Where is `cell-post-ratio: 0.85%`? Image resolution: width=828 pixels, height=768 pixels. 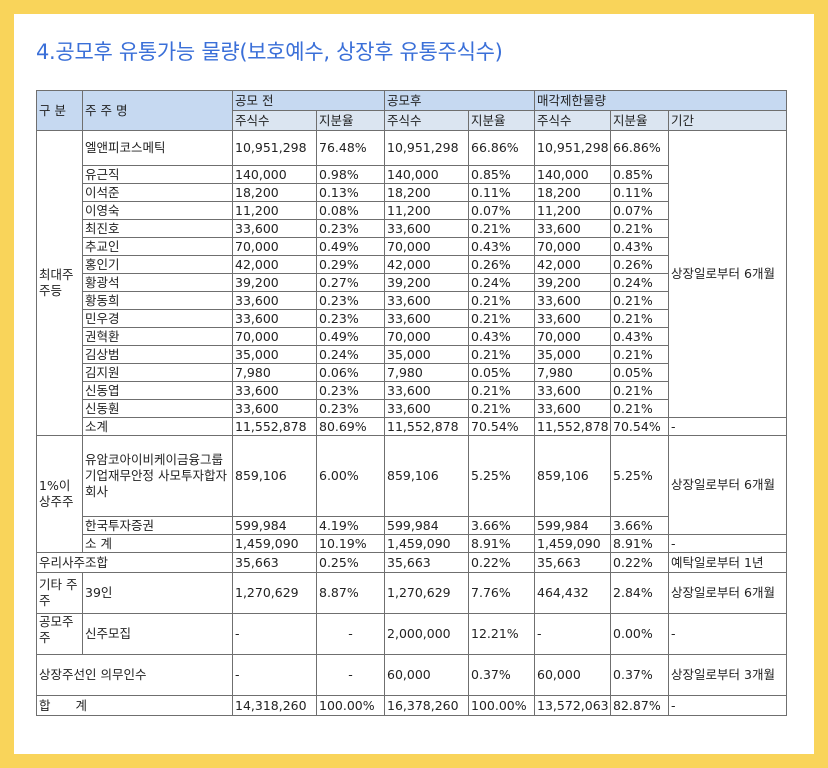
cell-post-ratio: 0.85% is located at coordinates (502, 174).